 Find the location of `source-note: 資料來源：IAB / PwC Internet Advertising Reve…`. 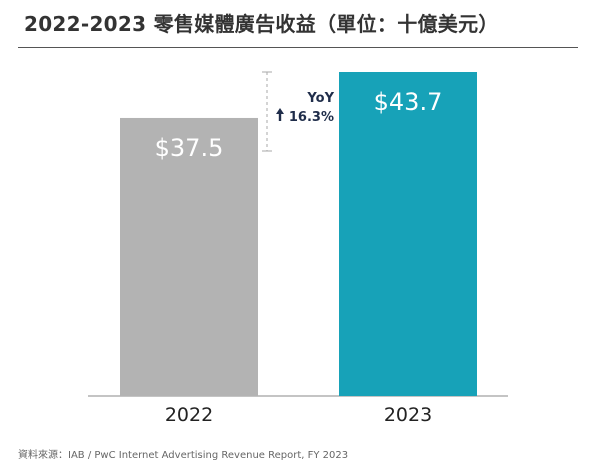

source-note: 資料來源：IAB / PwC Internet Advertising Reve… is located at coordinates (183, 455).